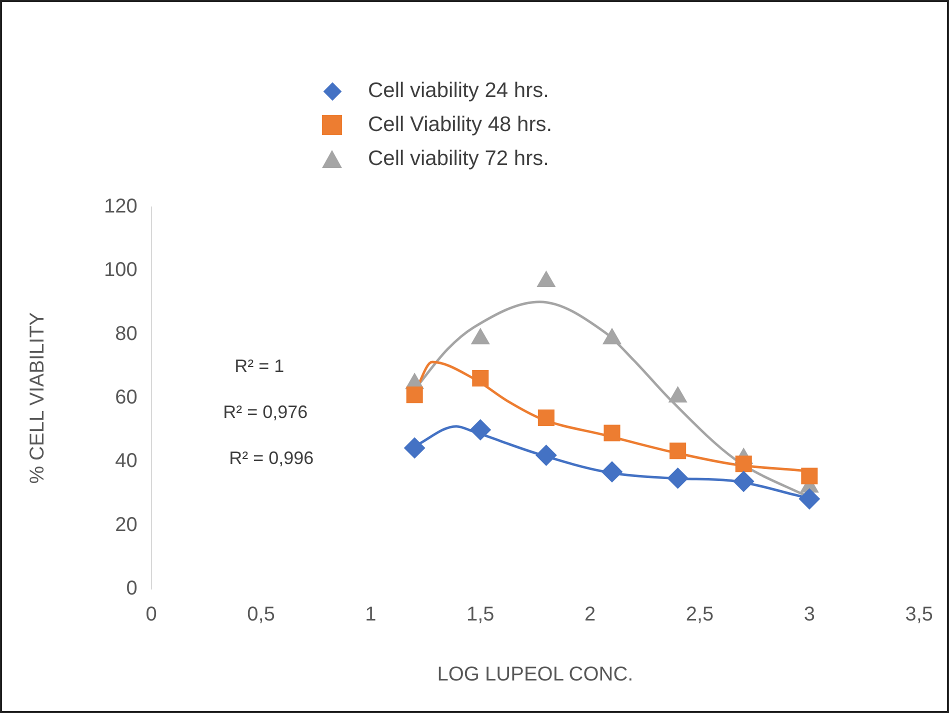  I want to click on y-tick-label: 20, so click(126, 525).